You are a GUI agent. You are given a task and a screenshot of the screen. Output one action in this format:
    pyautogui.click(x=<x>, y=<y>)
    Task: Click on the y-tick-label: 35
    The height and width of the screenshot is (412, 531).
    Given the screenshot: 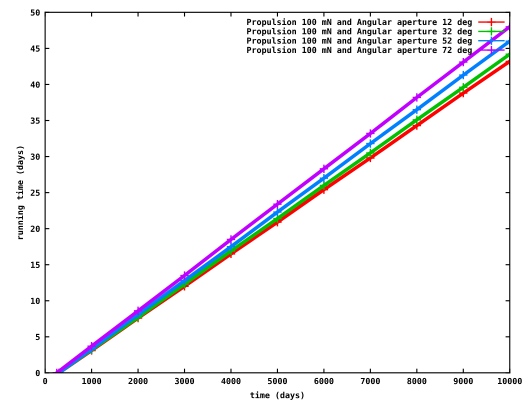 What is the action you would take?
    pyautogui.click(x=35, y=120)
    